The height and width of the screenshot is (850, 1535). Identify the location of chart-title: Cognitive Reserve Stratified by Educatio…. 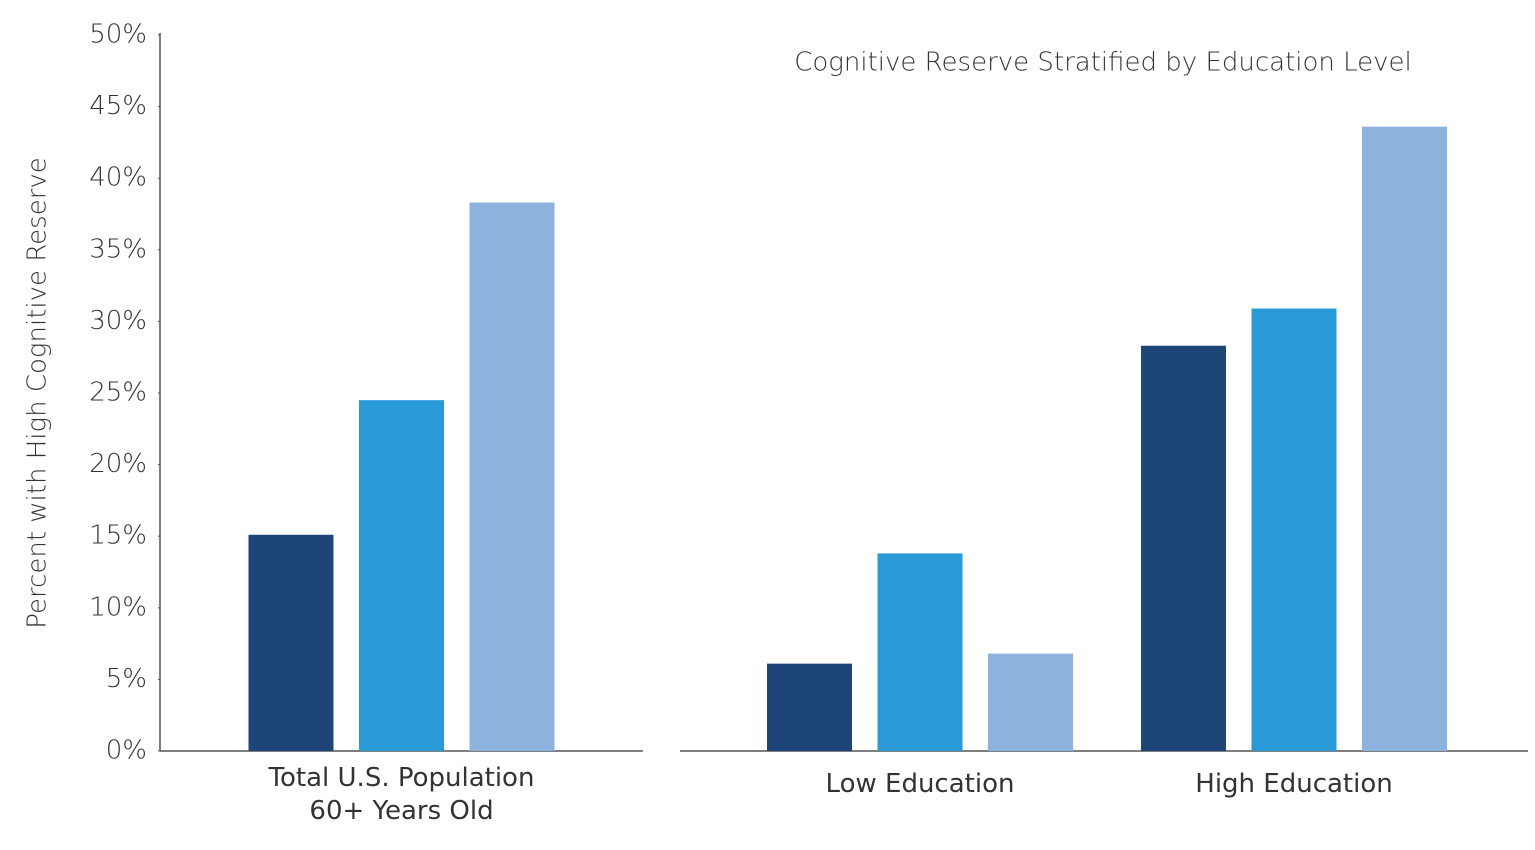
(1103, 63).